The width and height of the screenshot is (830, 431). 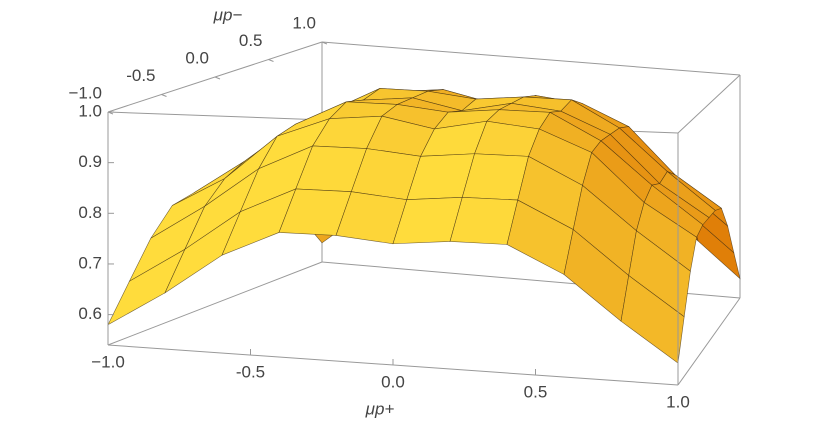 I want to click on y-axis-label: μp−, so click(x=228, y=14).